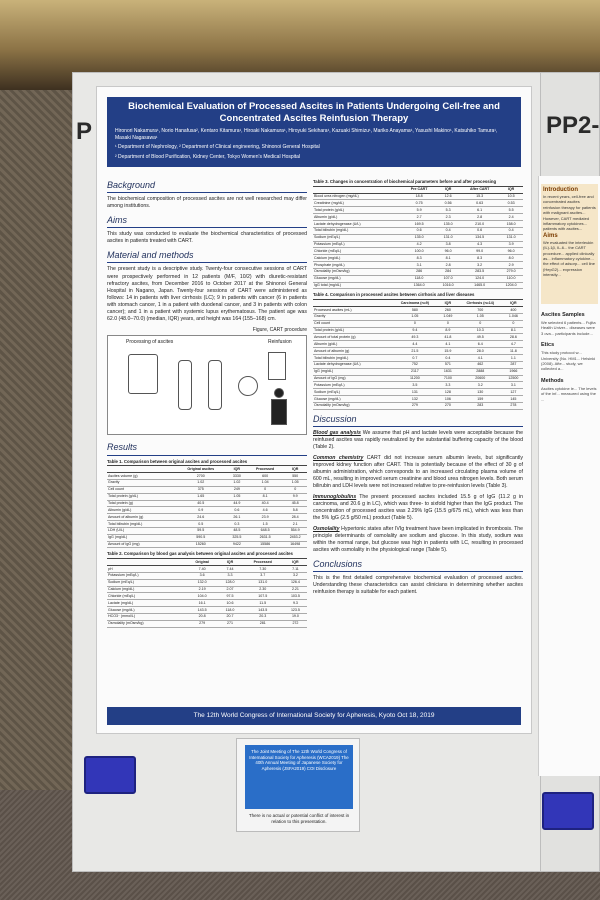 This screenshot has height=900, width=600. I want to click on table-cell: Lactate dehydrogenase (U/L), so click(357, 224).